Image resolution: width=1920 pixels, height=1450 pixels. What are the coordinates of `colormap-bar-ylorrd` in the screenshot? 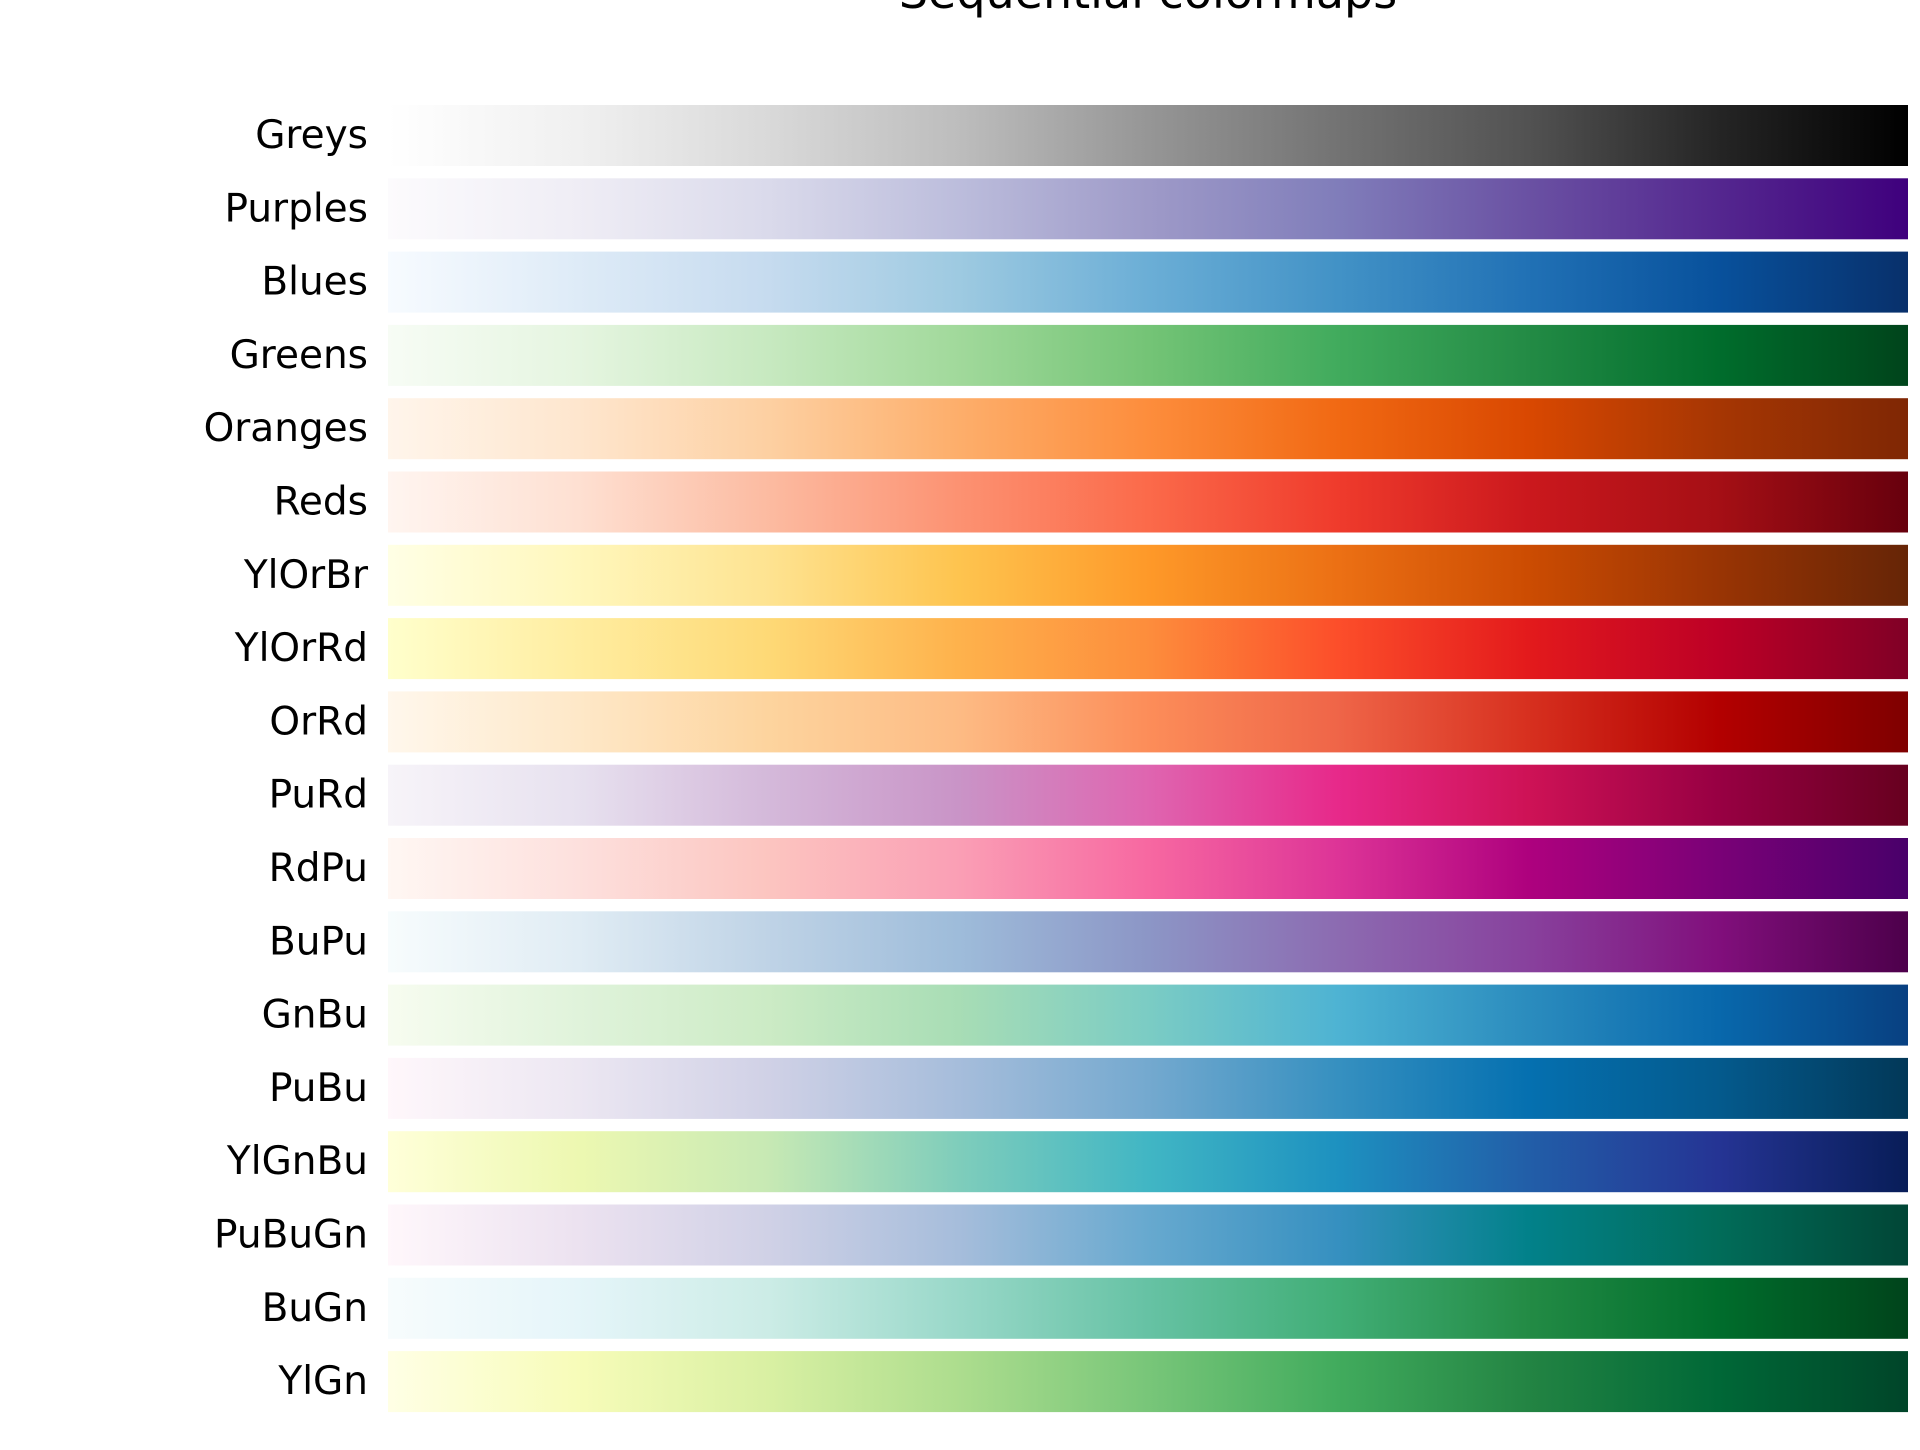 It's located at (1148, 649).